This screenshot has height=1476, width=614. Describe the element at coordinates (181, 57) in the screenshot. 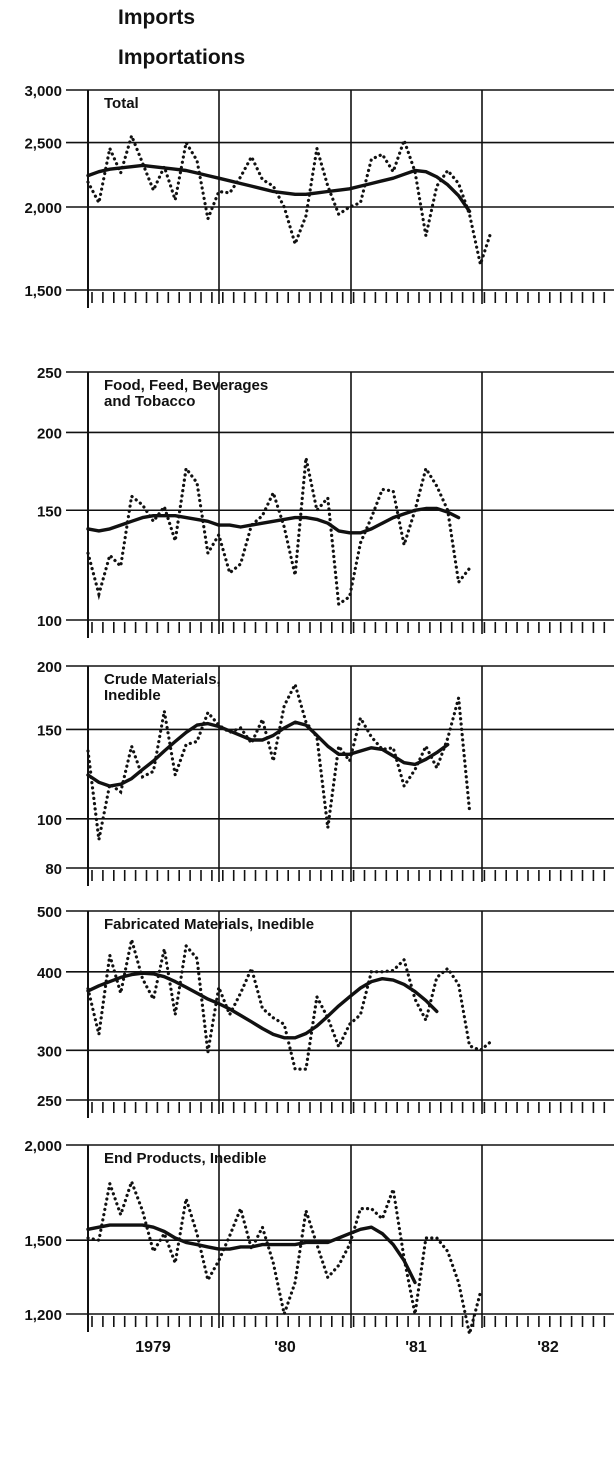

I see `header-line2: Importations` at that location.